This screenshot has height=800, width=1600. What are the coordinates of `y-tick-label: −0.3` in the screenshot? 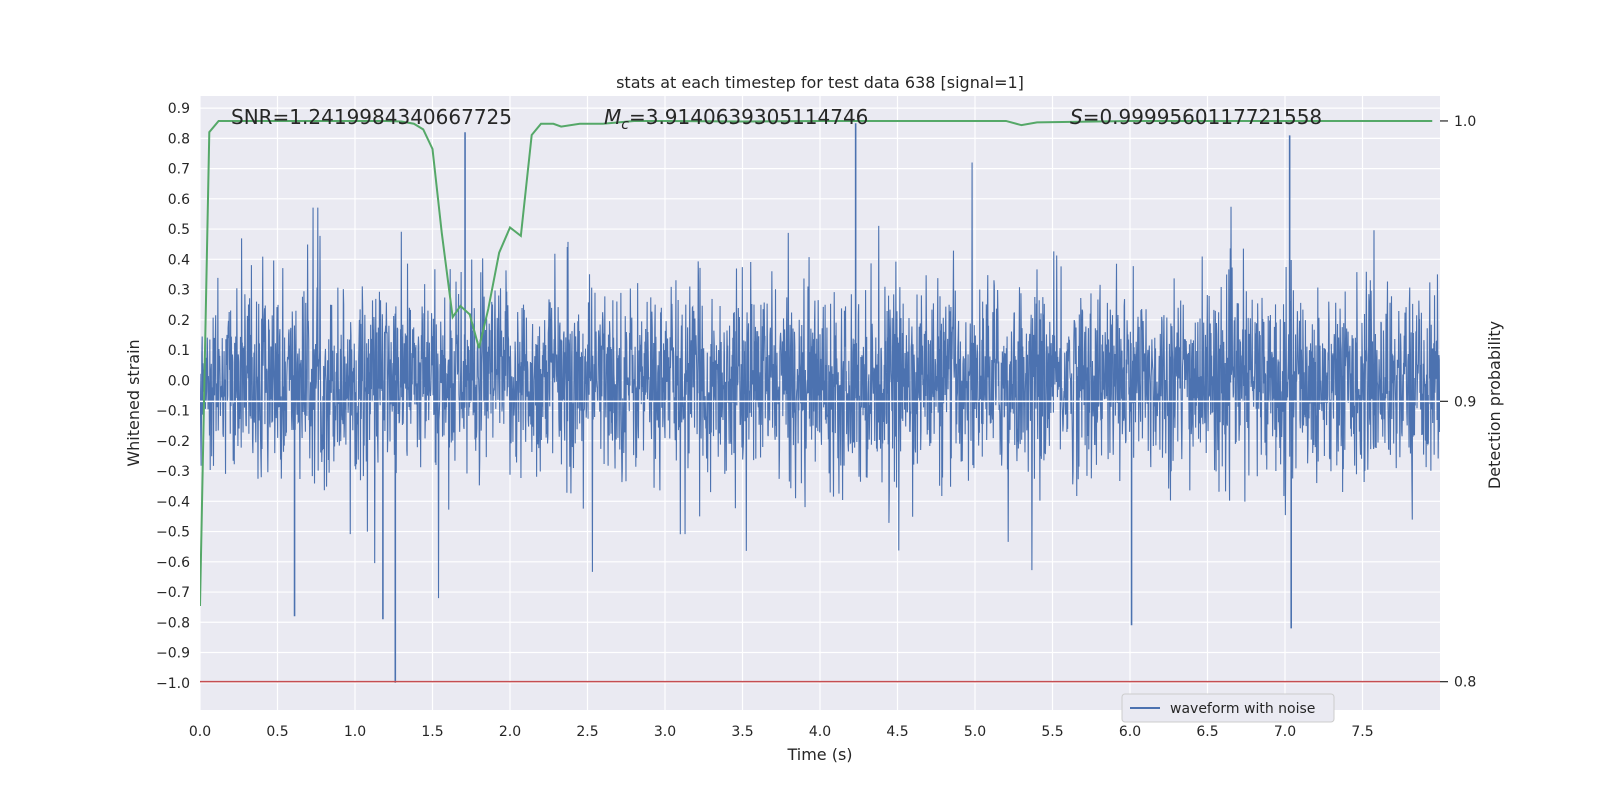 It's located at (173, 472).